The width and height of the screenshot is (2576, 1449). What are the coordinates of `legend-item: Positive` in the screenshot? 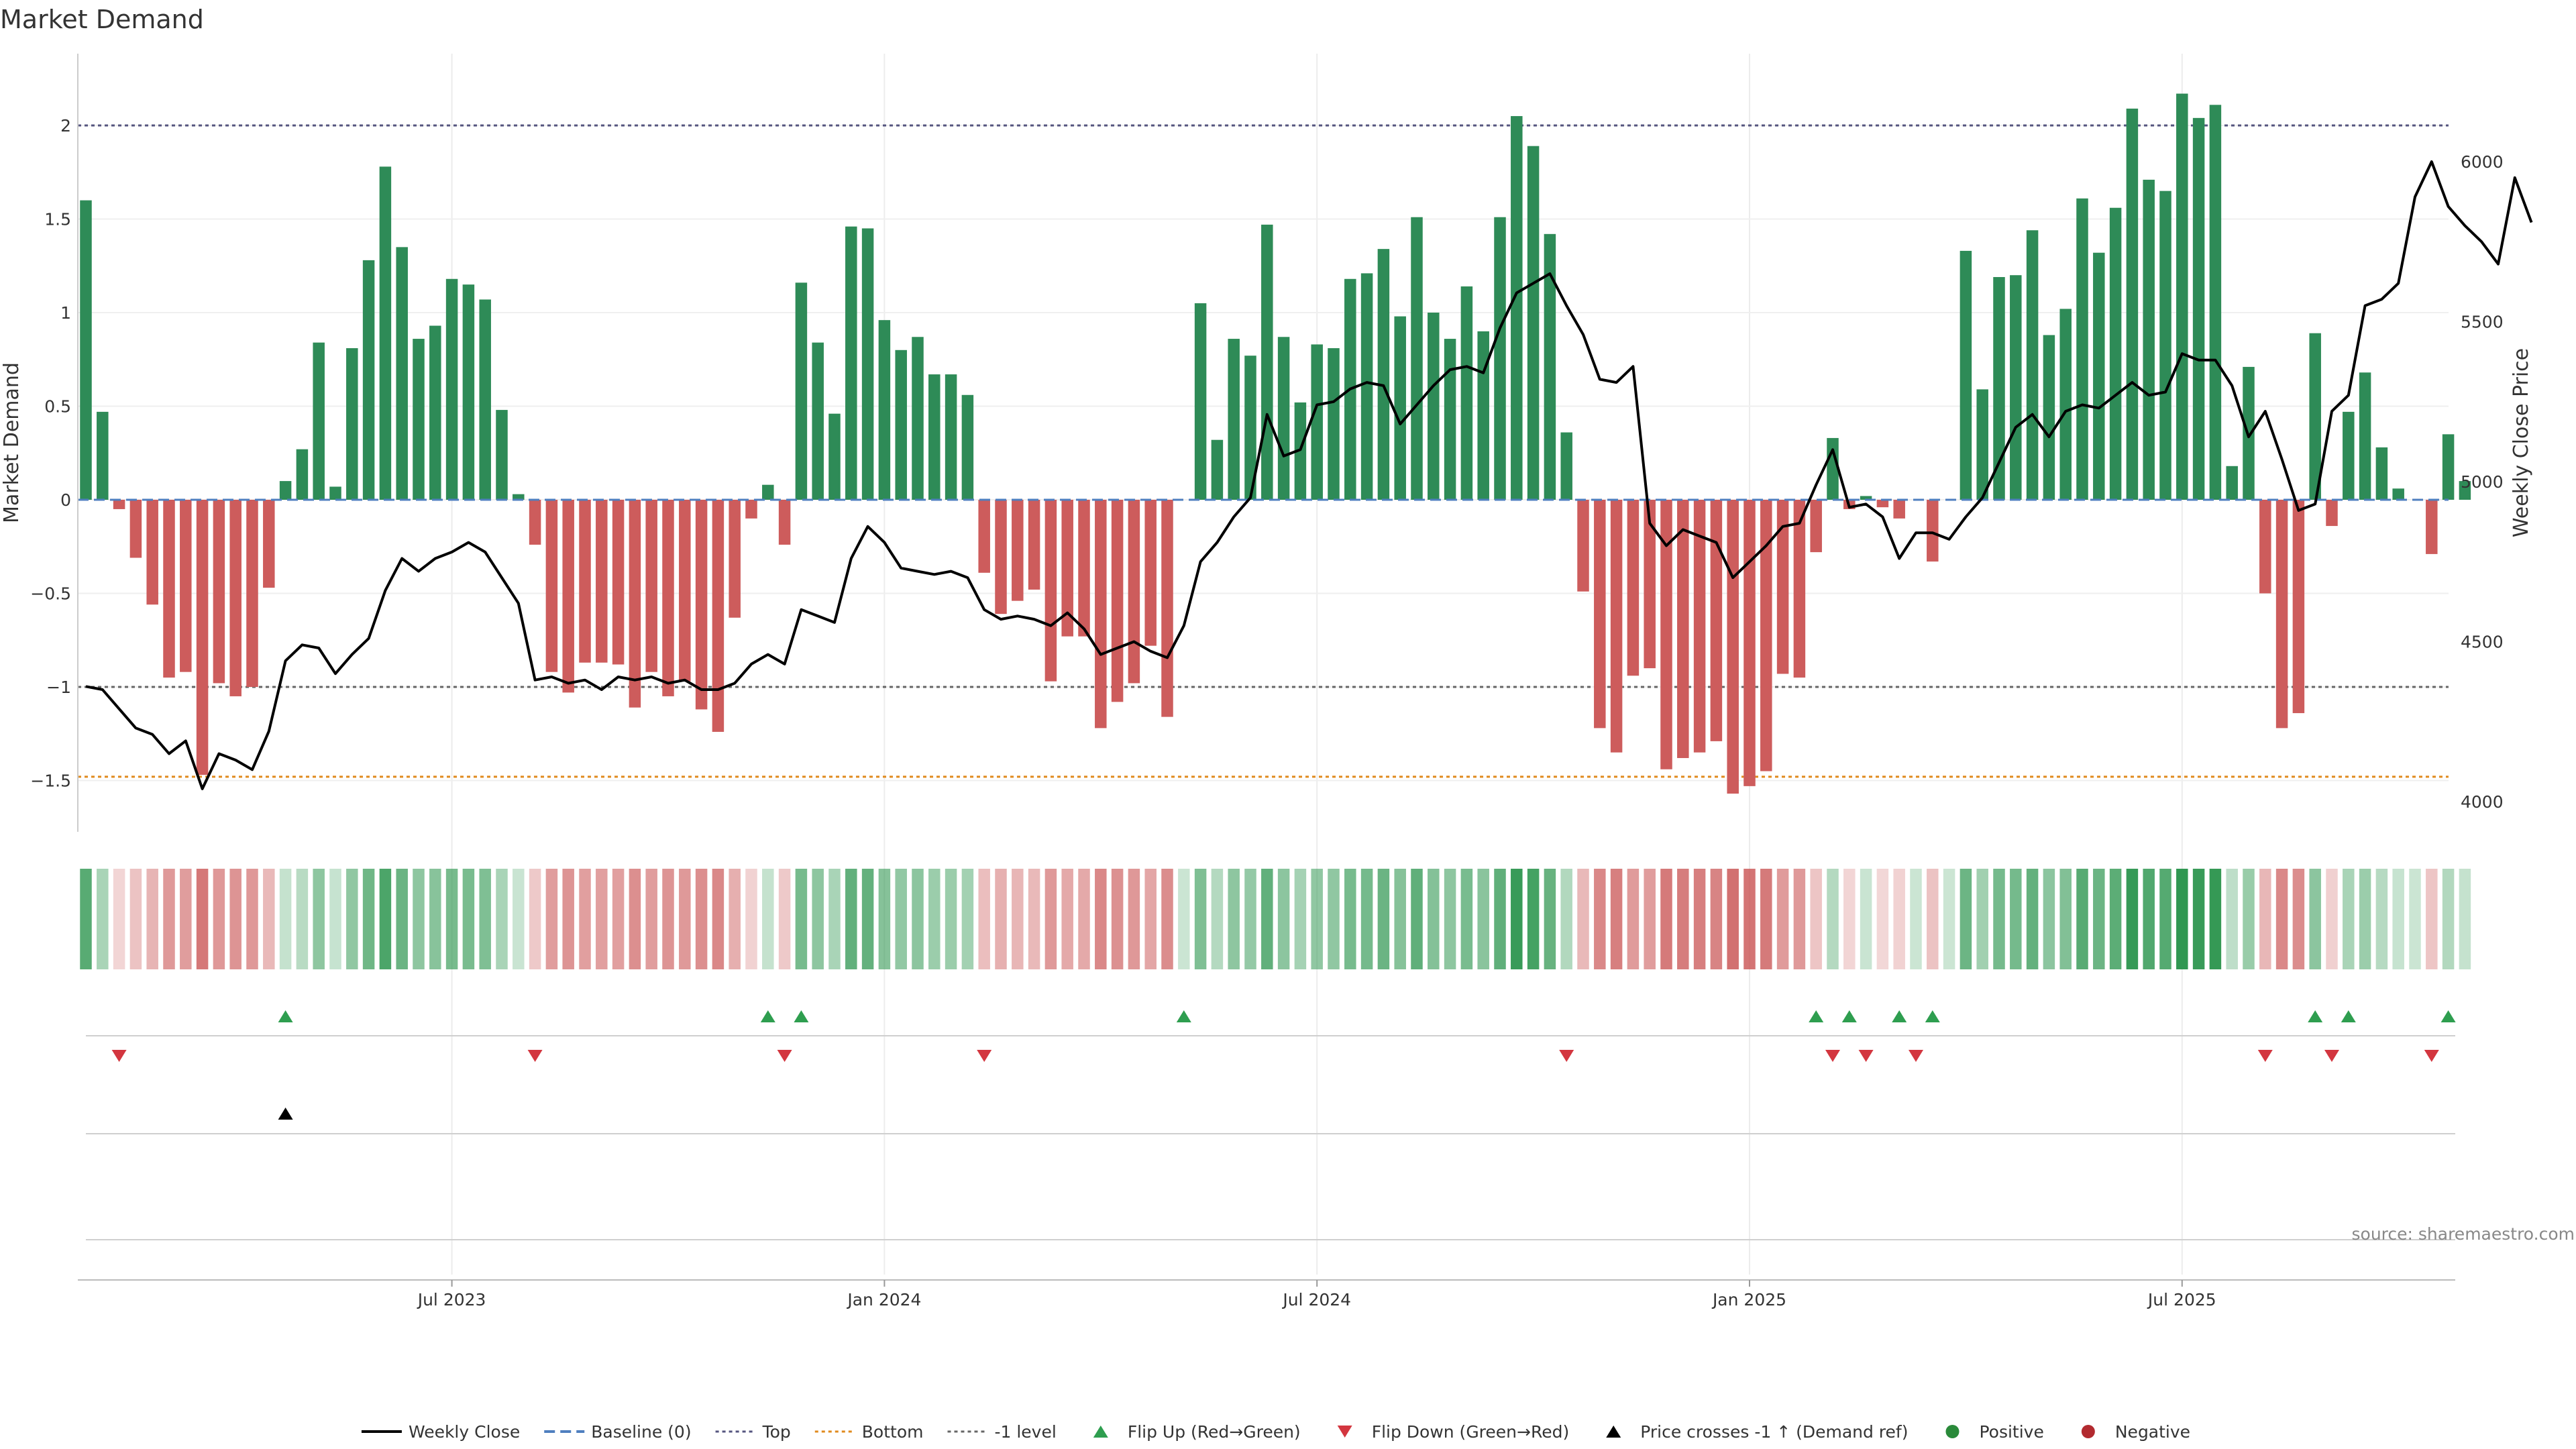 It's located at (1994, 1432).